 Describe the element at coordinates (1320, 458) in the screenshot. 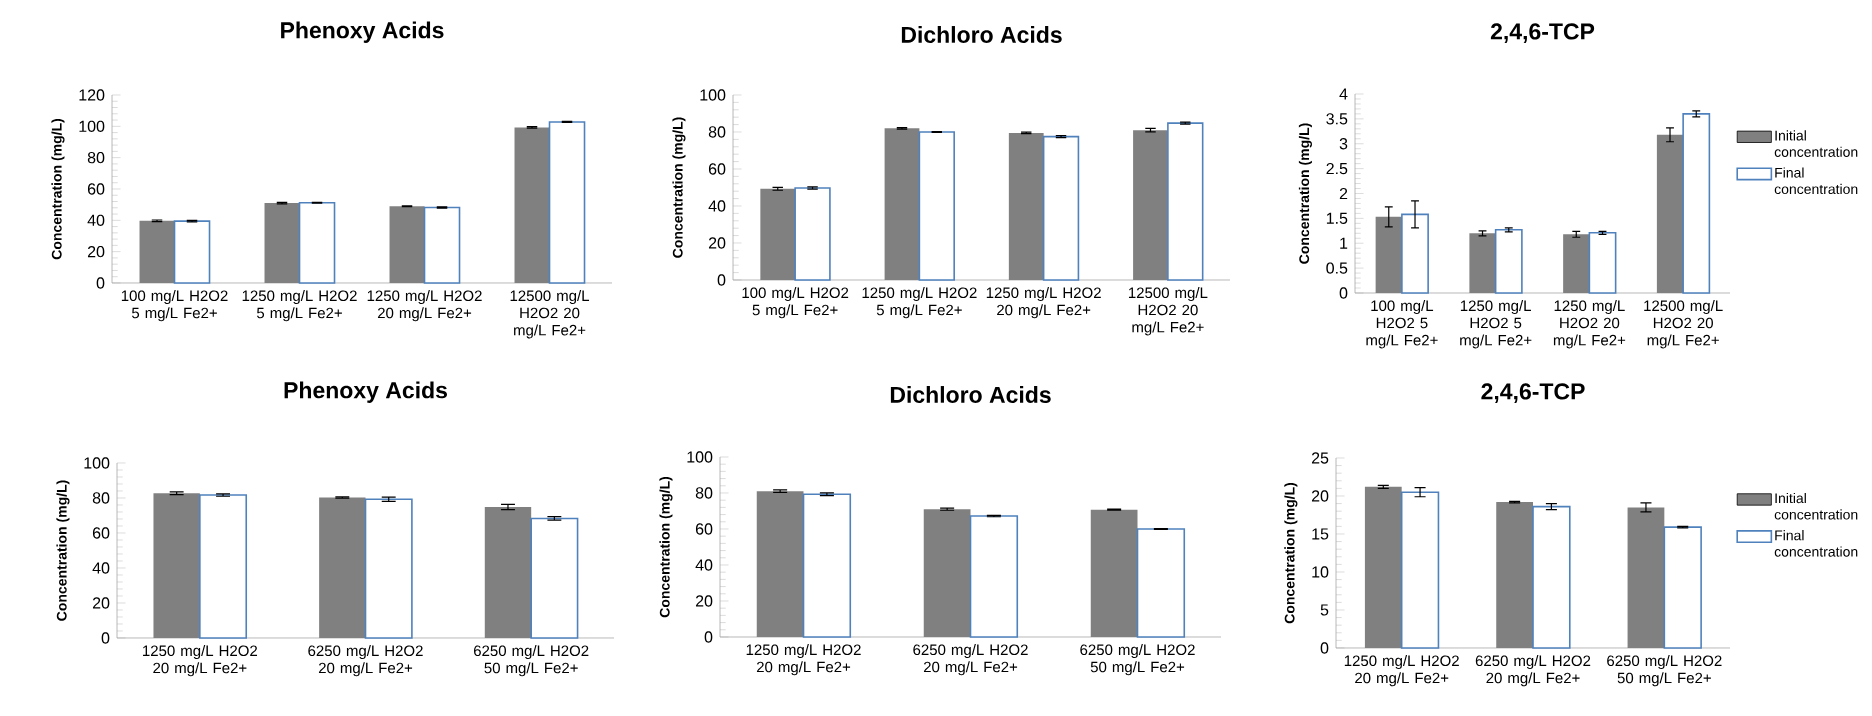

I see `y-tick-label: 25` at that location.